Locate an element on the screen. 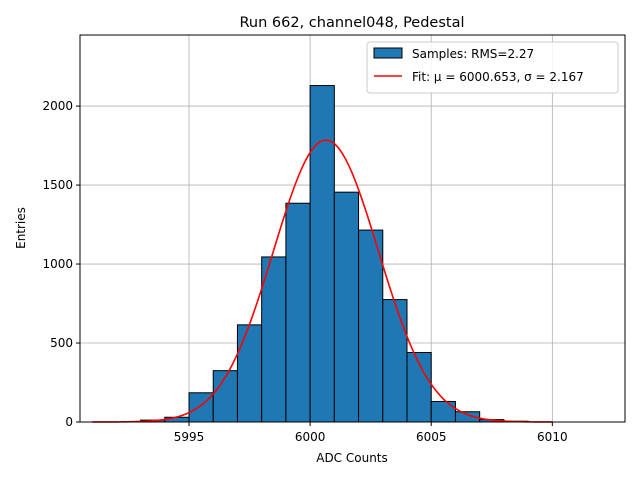 The height and width of the screenshot is (480, 640). y-tick-label: 500 is located at coordinates (61, 343).